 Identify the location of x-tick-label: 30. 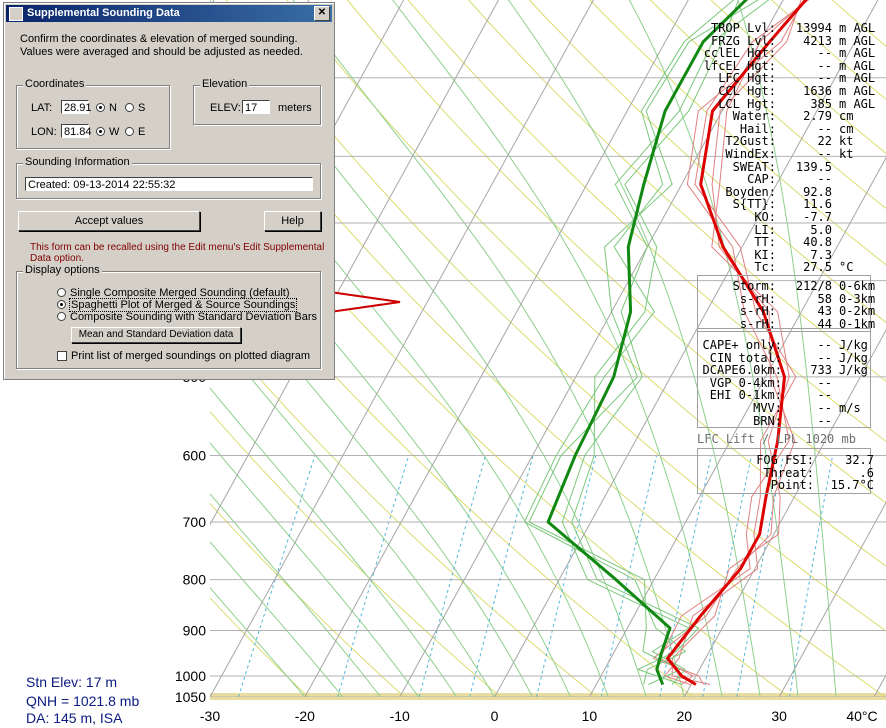
(779, 716).